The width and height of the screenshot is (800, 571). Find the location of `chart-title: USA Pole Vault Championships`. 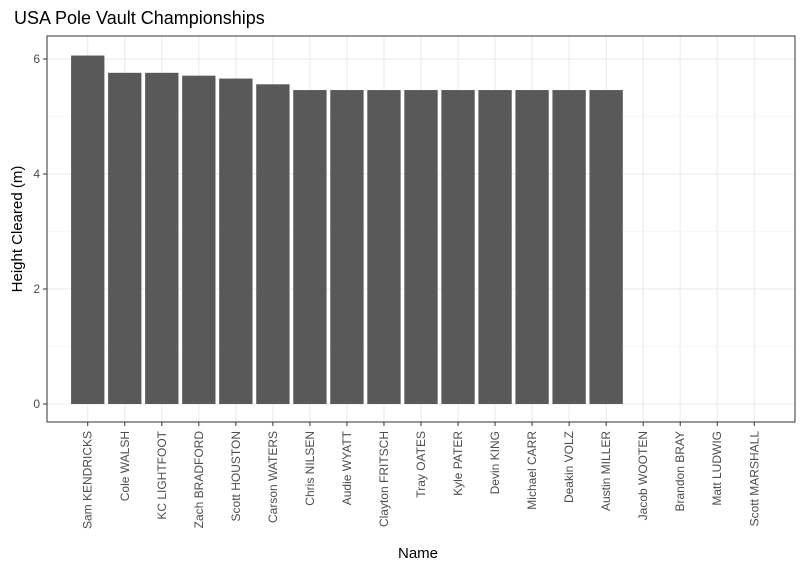

chart-title: USA Pole Vault Championships is located at coordinates (139, 18).